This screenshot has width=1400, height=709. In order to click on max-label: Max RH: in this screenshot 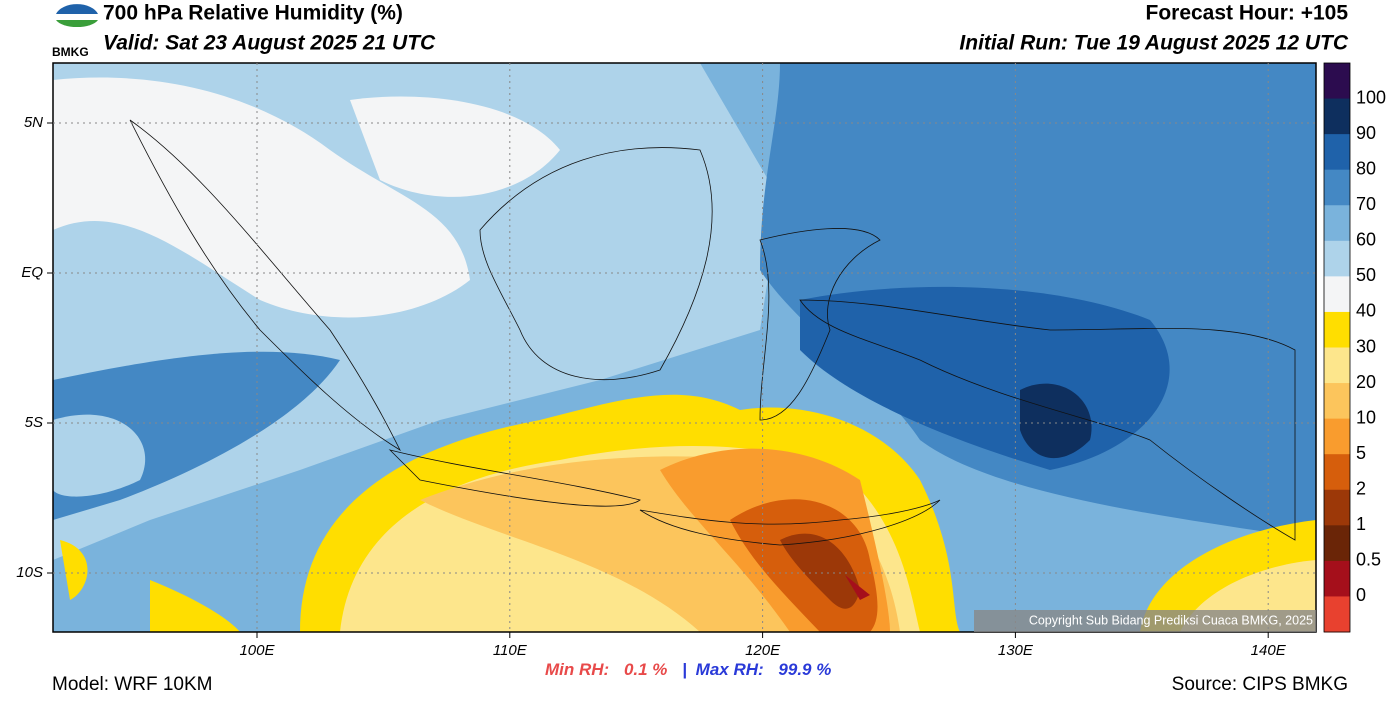, I will do `click(730, 669)`.